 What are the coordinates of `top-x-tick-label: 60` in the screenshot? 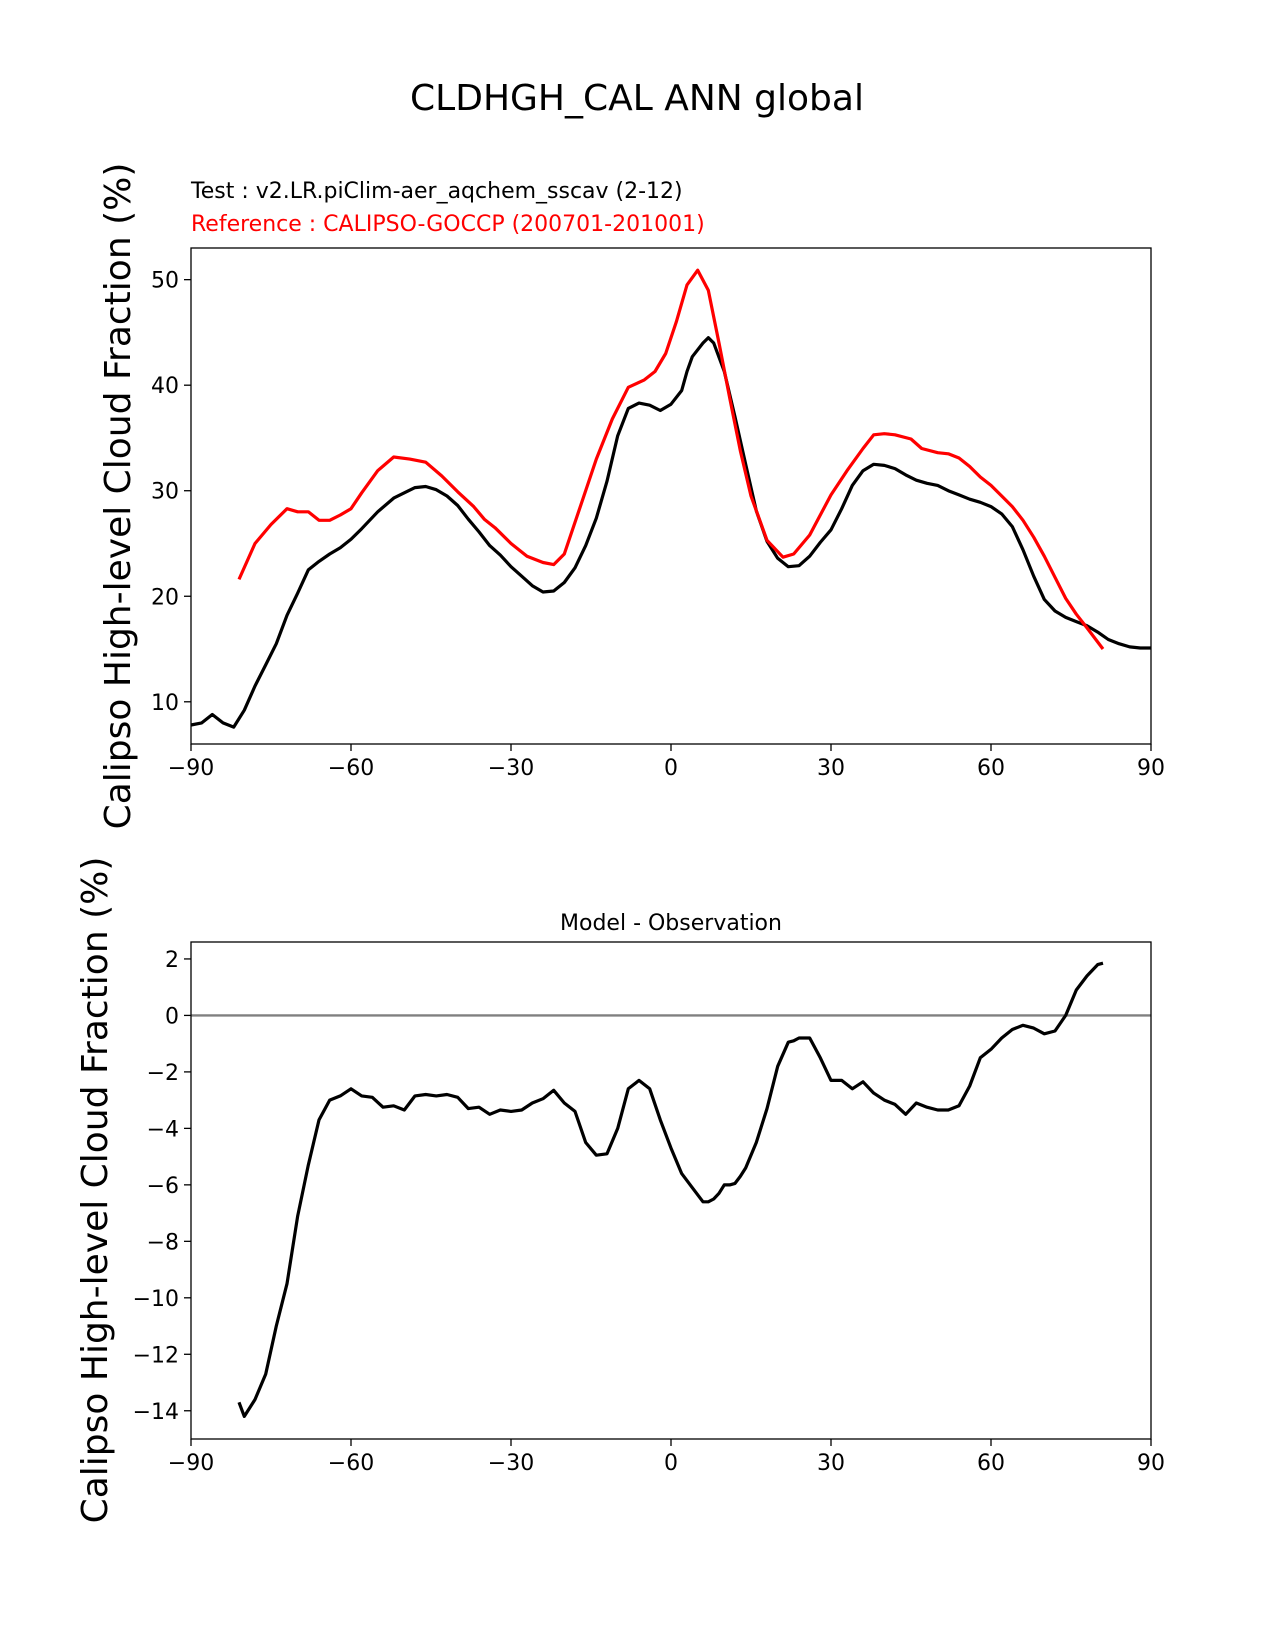 It's located at (991, 768).